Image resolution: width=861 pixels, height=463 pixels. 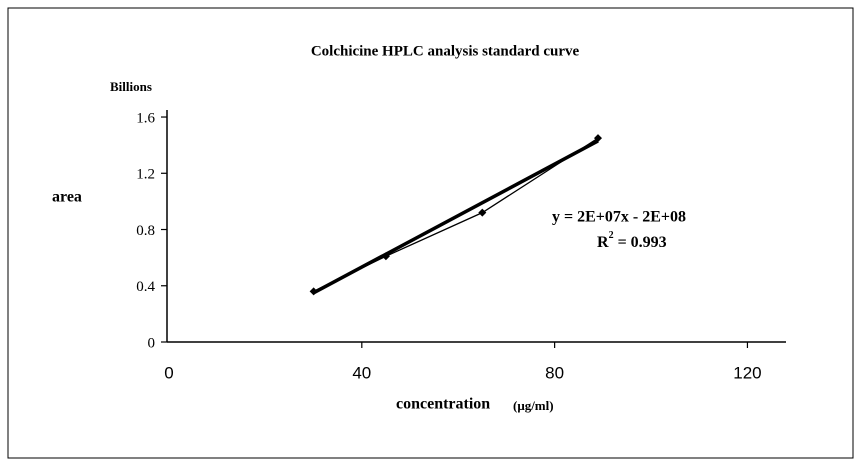 I want to click on x-tick-label: 120, so click(x=747, y=372).